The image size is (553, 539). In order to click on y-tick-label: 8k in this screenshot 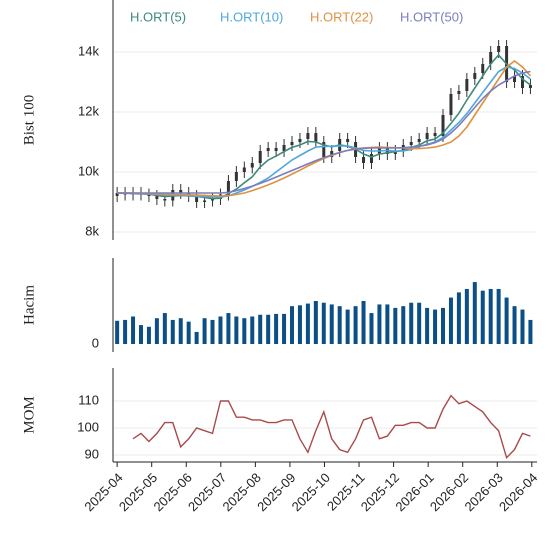, I will do `click(92, 230)`.